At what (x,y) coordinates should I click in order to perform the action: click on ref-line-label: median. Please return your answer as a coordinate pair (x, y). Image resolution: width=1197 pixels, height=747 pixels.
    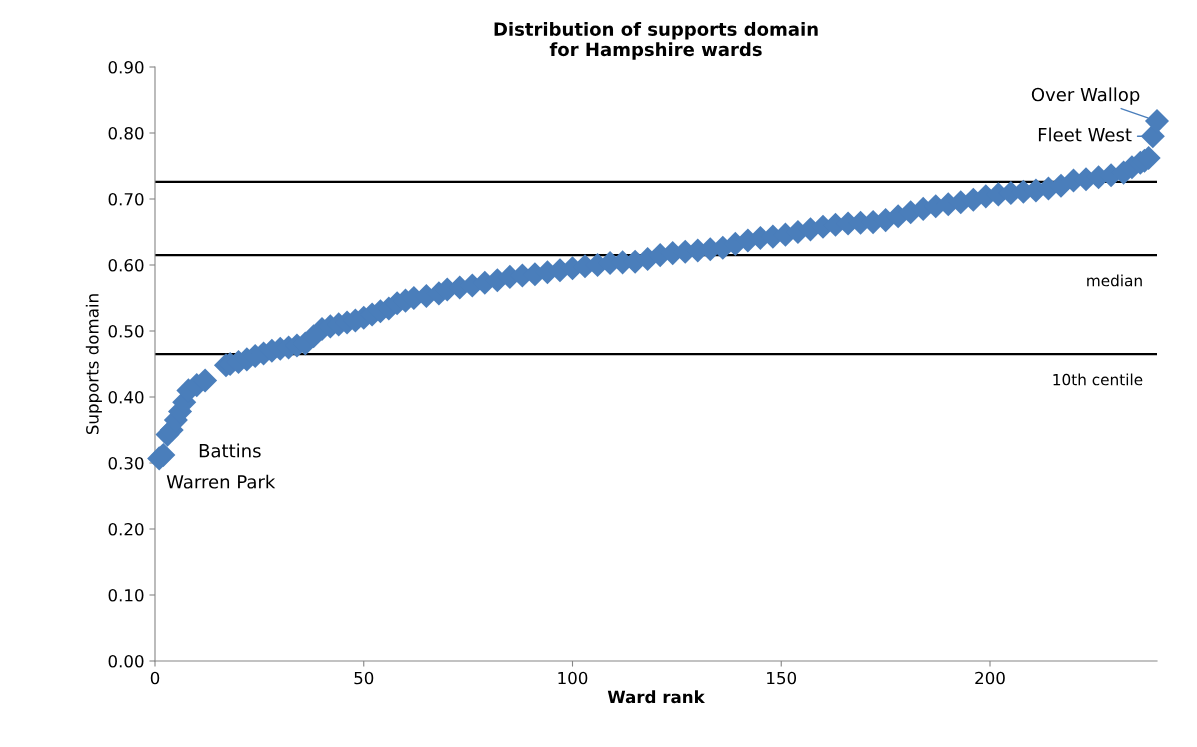
    Looking at the image, I should click on (1114, 280).